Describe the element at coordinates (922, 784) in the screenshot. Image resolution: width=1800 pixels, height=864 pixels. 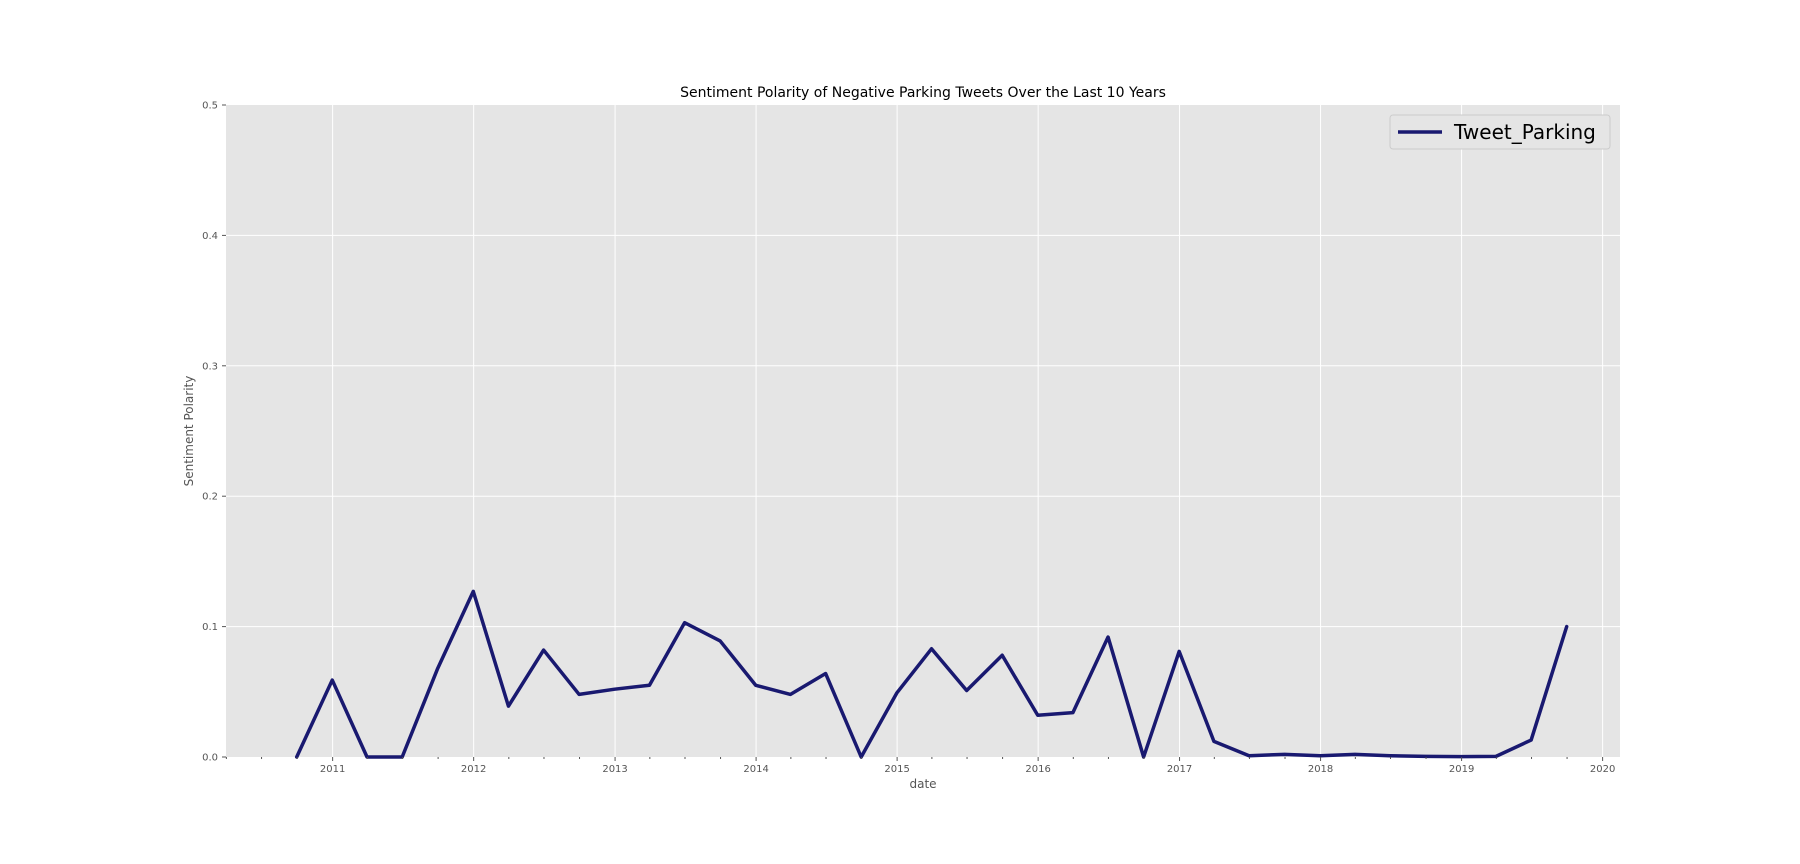
I see `x-axis-label: date` at that location.